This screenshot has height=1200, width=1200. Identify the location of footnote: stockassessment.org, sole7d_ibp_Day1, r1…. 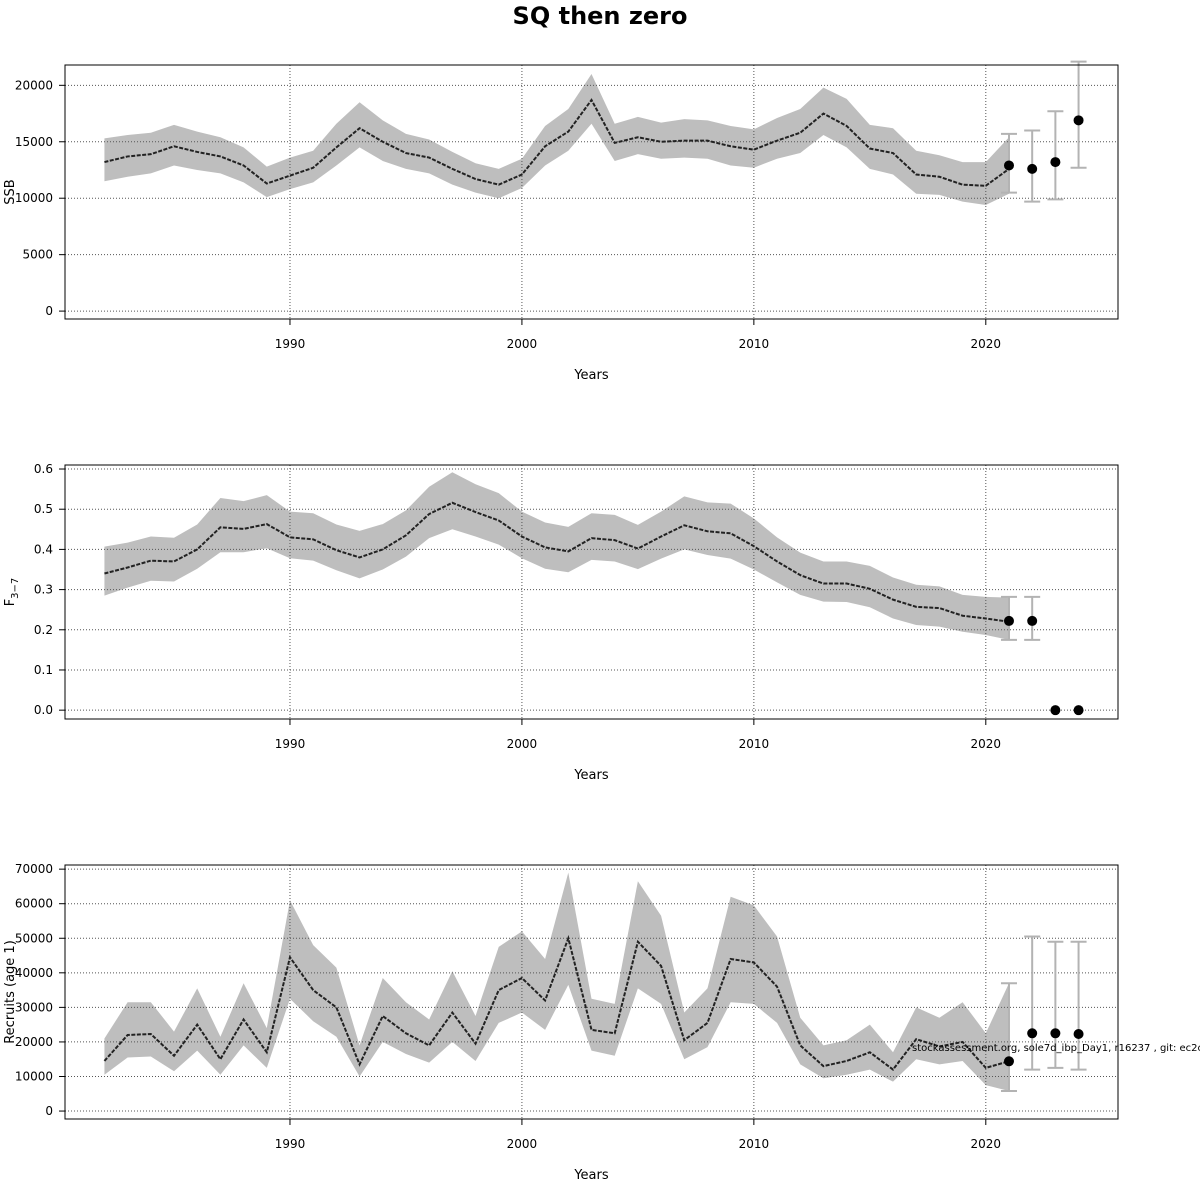
(1056, 1048).